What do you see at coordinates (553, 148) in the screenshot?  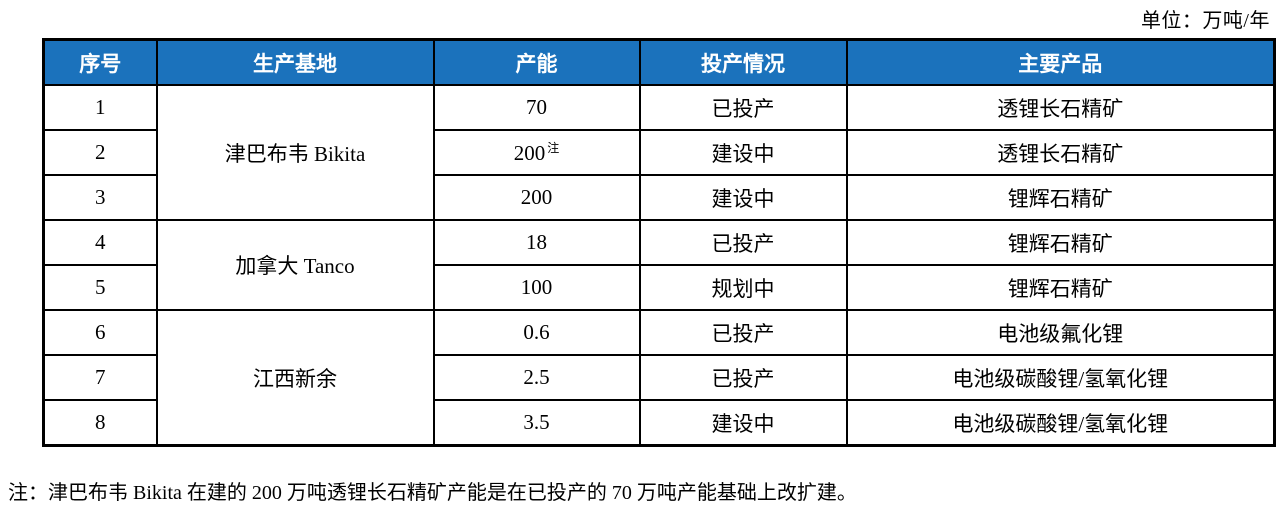 I see `capacity-note-marker: 注` at bounding box center [553, 148].